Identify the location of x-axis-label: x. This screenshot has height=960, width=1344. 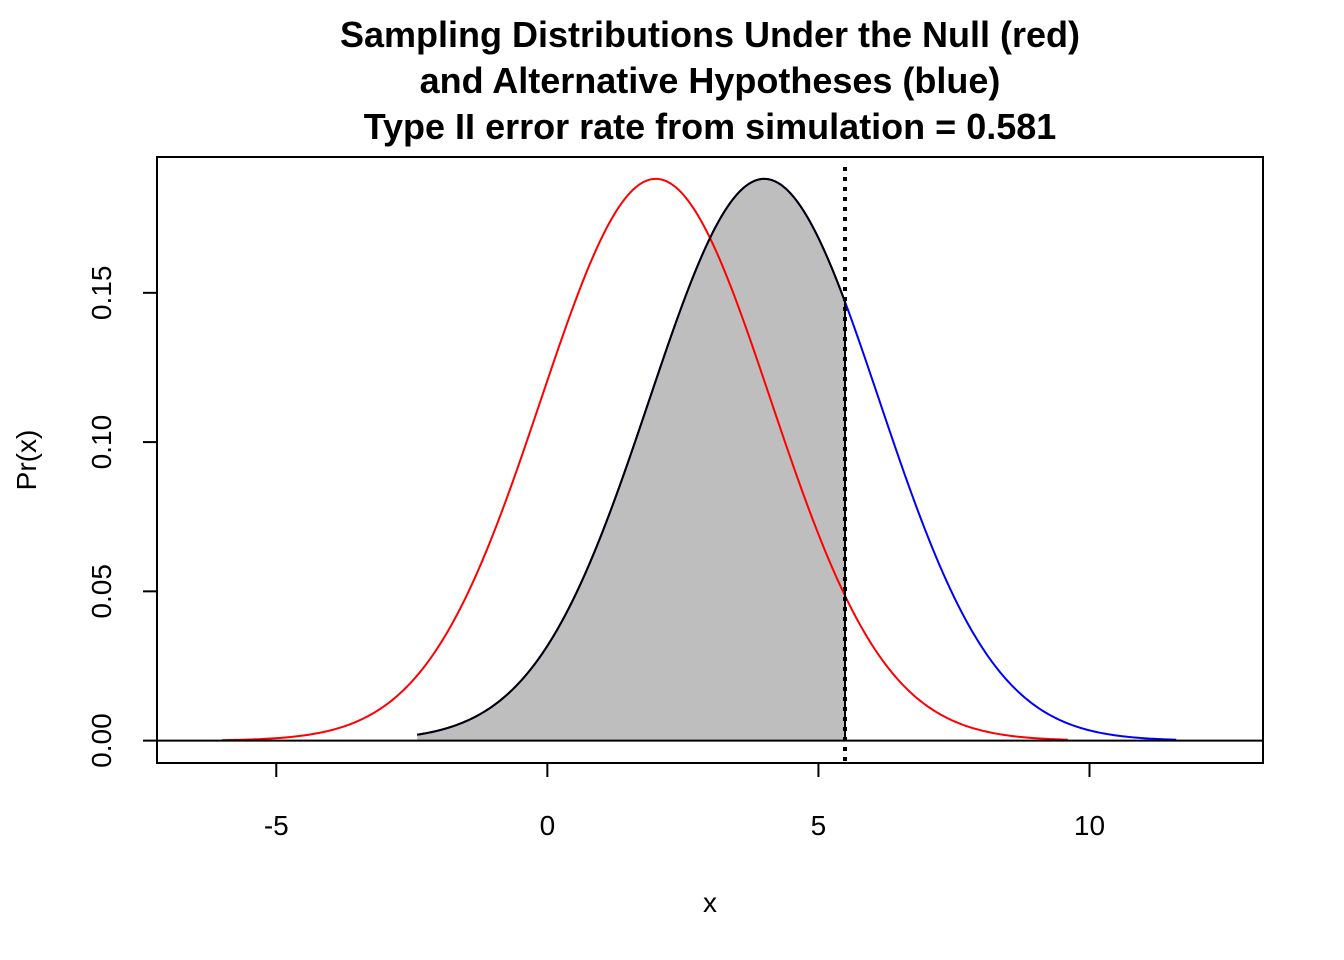
(710, 902).